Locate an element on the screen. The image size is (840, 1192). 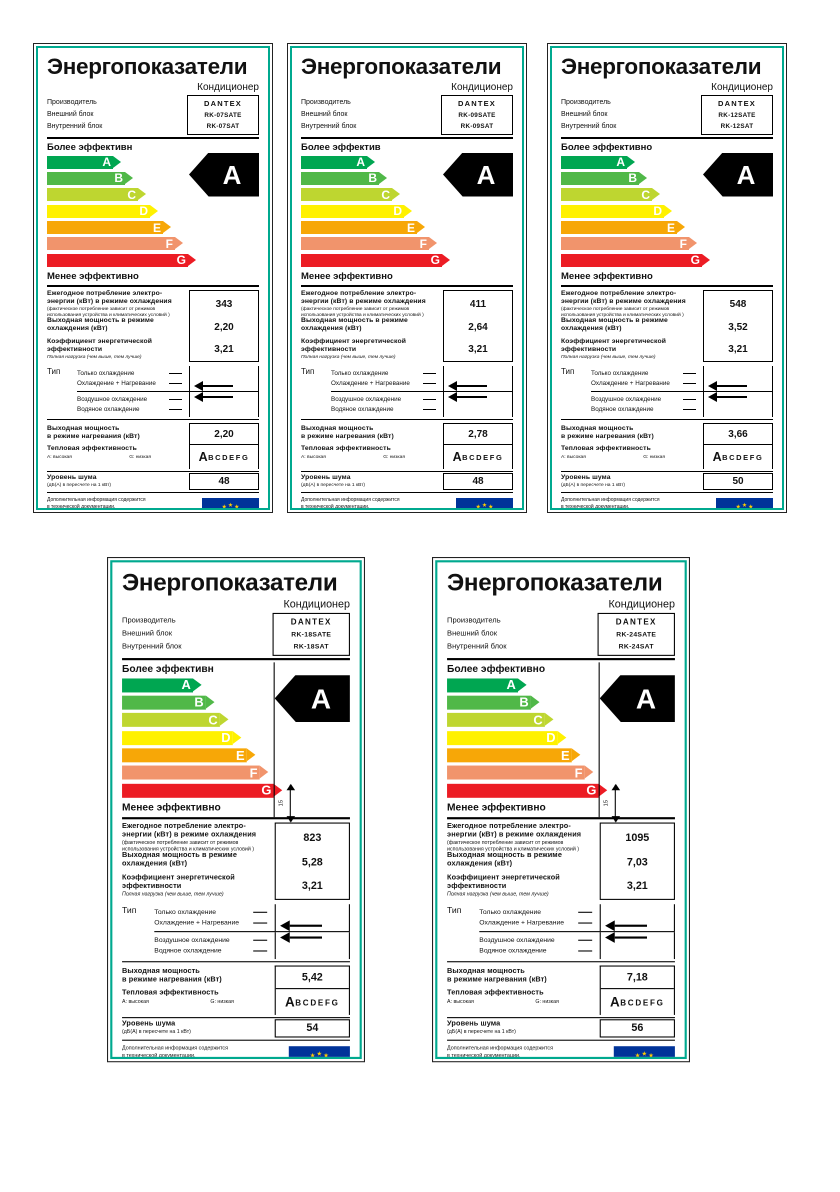
dimension-arrow is located at coordinates (615, 802).